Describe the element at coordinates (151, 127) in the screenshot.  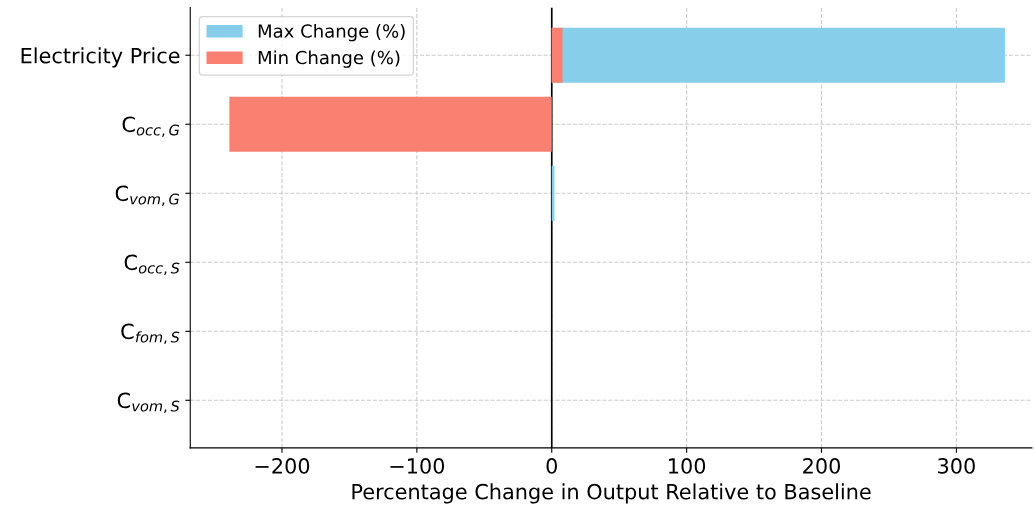
I see `y-tick-label: C$_{occ,G}$` at that location.